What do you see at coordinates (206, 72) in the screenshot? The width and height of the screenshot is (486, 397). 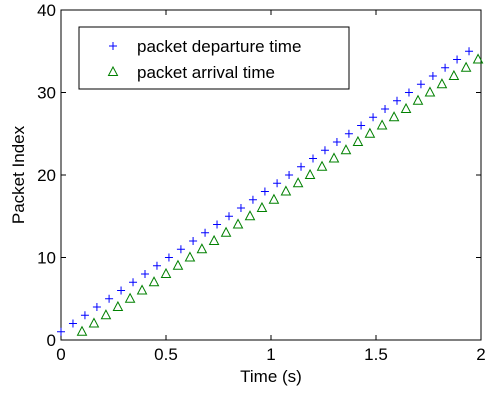 I see `legend-label-arrival: packet arrival time` at bounding box center [206, 72].